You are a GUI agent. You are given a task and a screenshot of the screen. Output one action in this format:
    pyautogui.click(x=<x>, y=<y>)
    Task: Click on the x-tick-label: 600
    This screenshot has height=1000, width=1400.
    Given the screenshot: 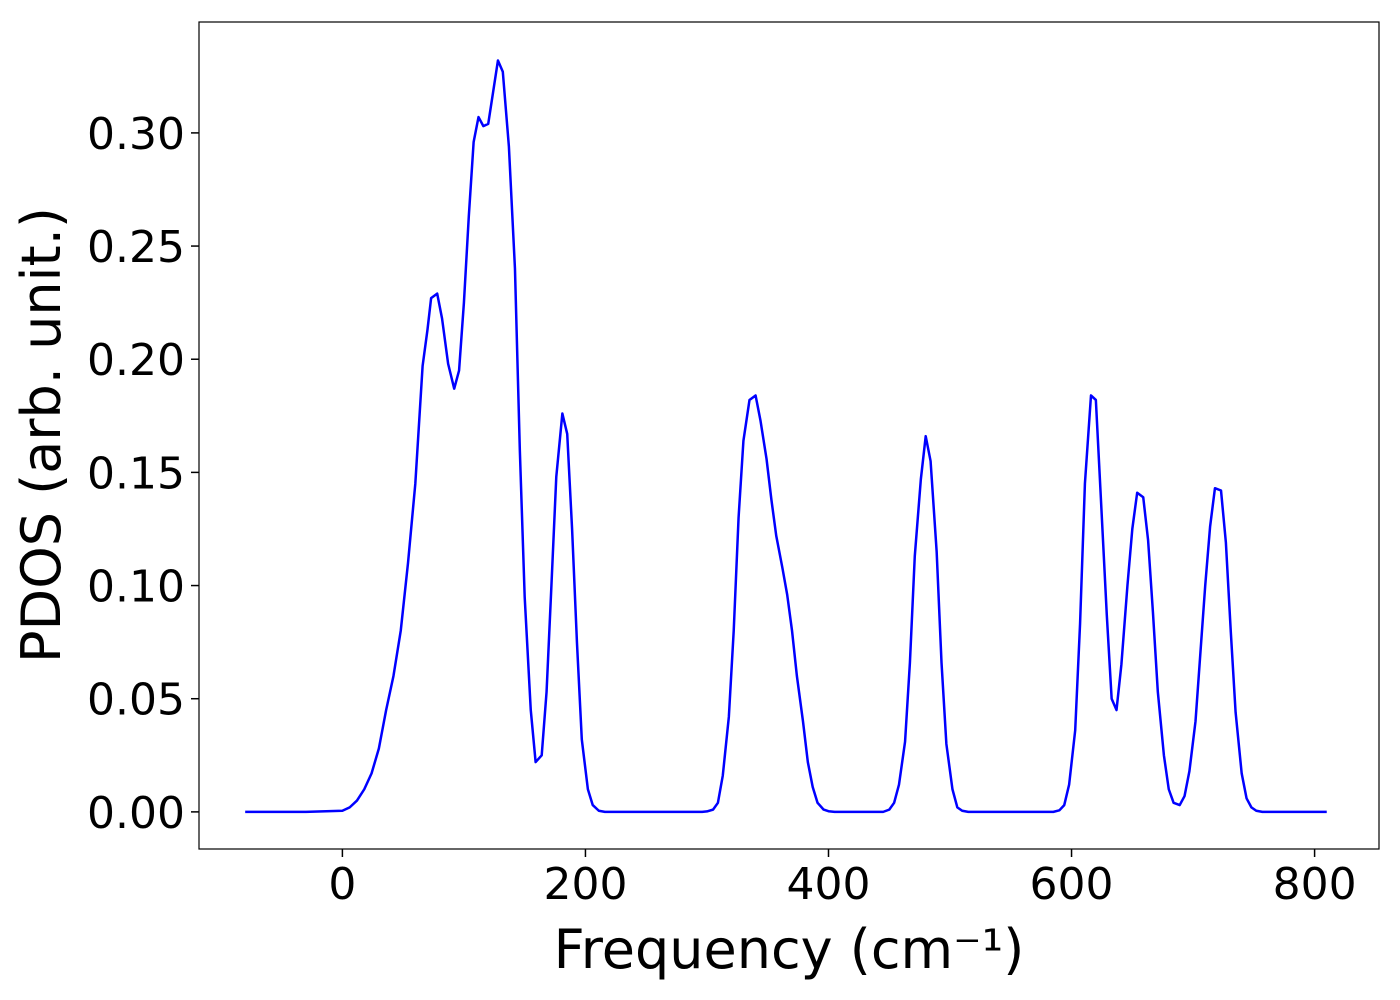 What is the action you would take?
    pyautogui.click(x=1072, y=884)
    